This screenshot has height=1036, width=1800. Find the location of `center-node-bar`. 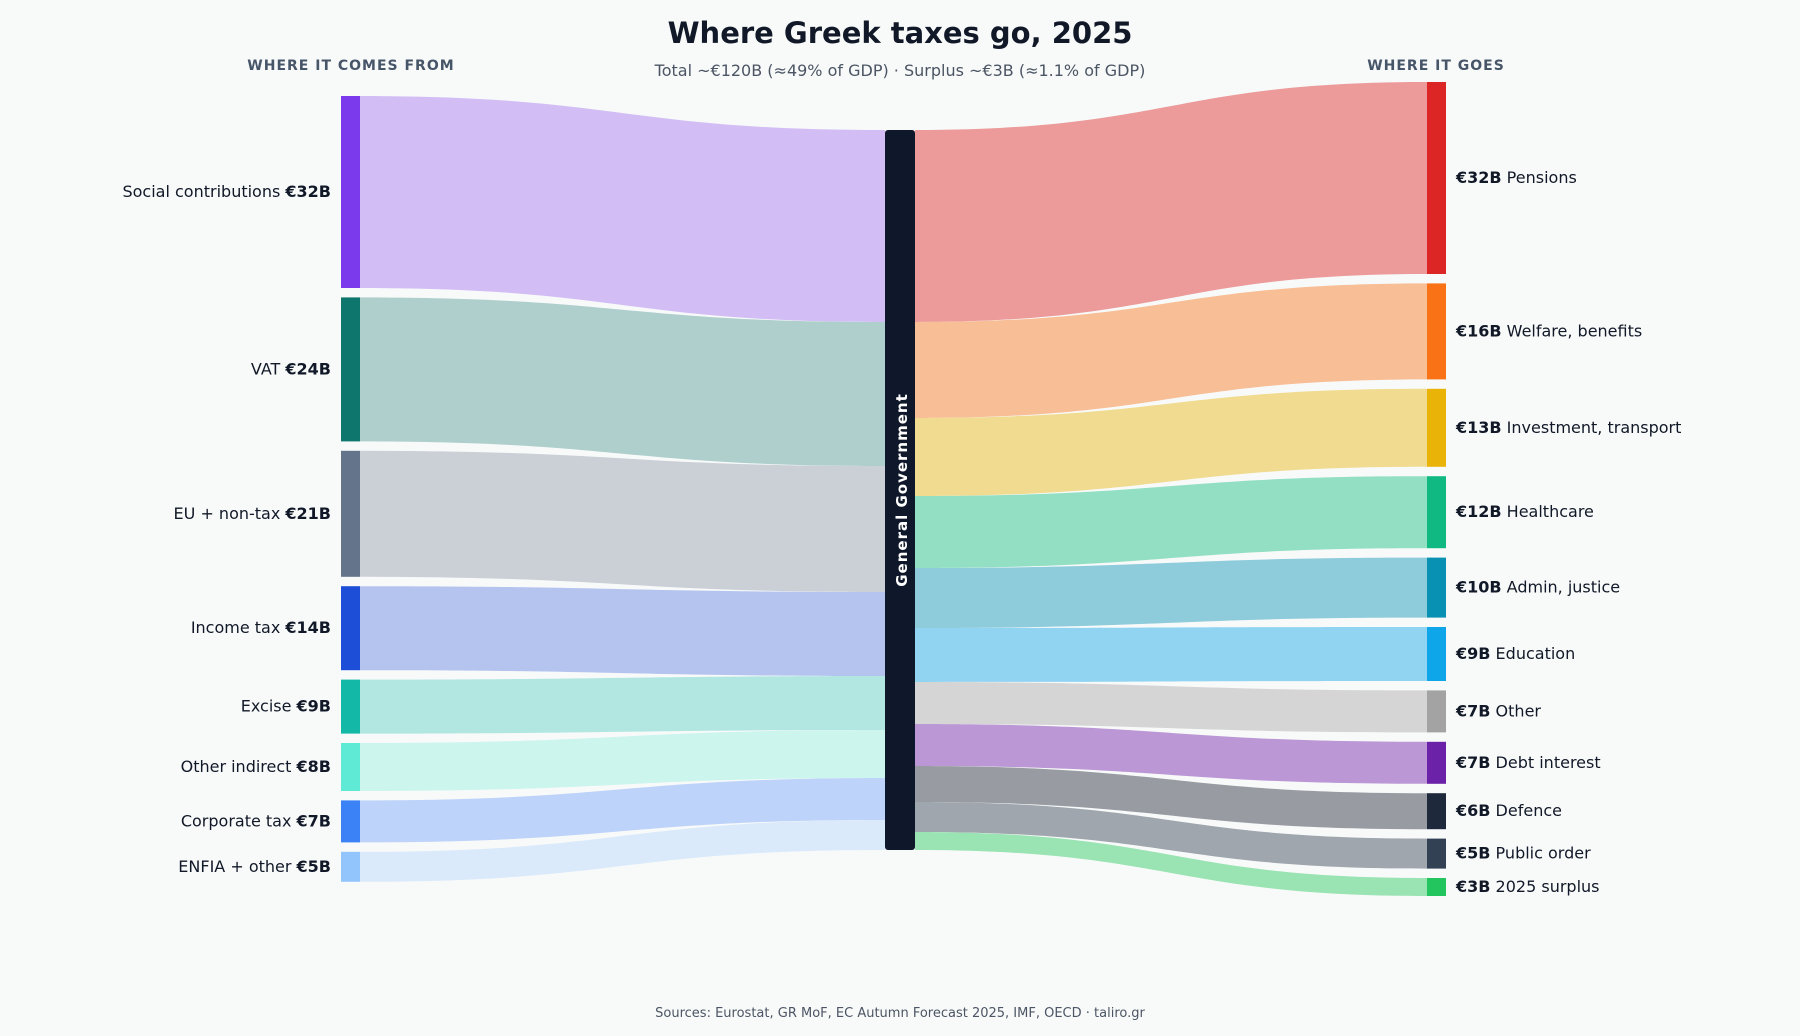

center-node-bar is located at coordinates (900, 490).